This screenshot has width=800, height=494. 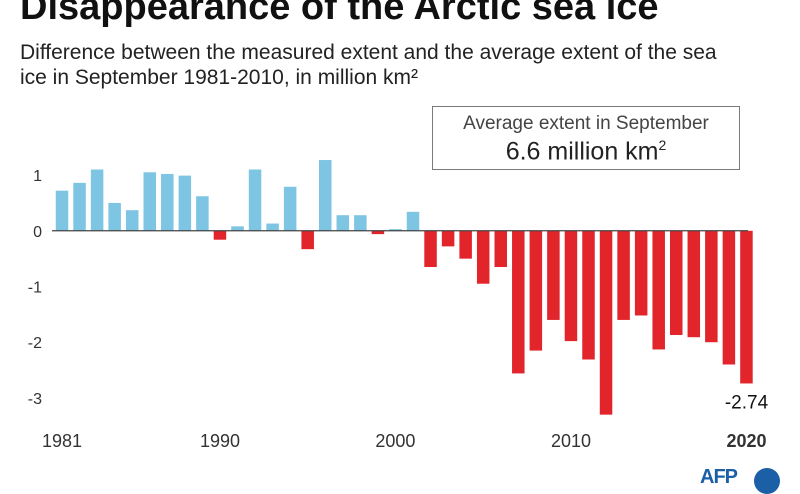 I want to click on bar-2004, so click(x=465, y=244).